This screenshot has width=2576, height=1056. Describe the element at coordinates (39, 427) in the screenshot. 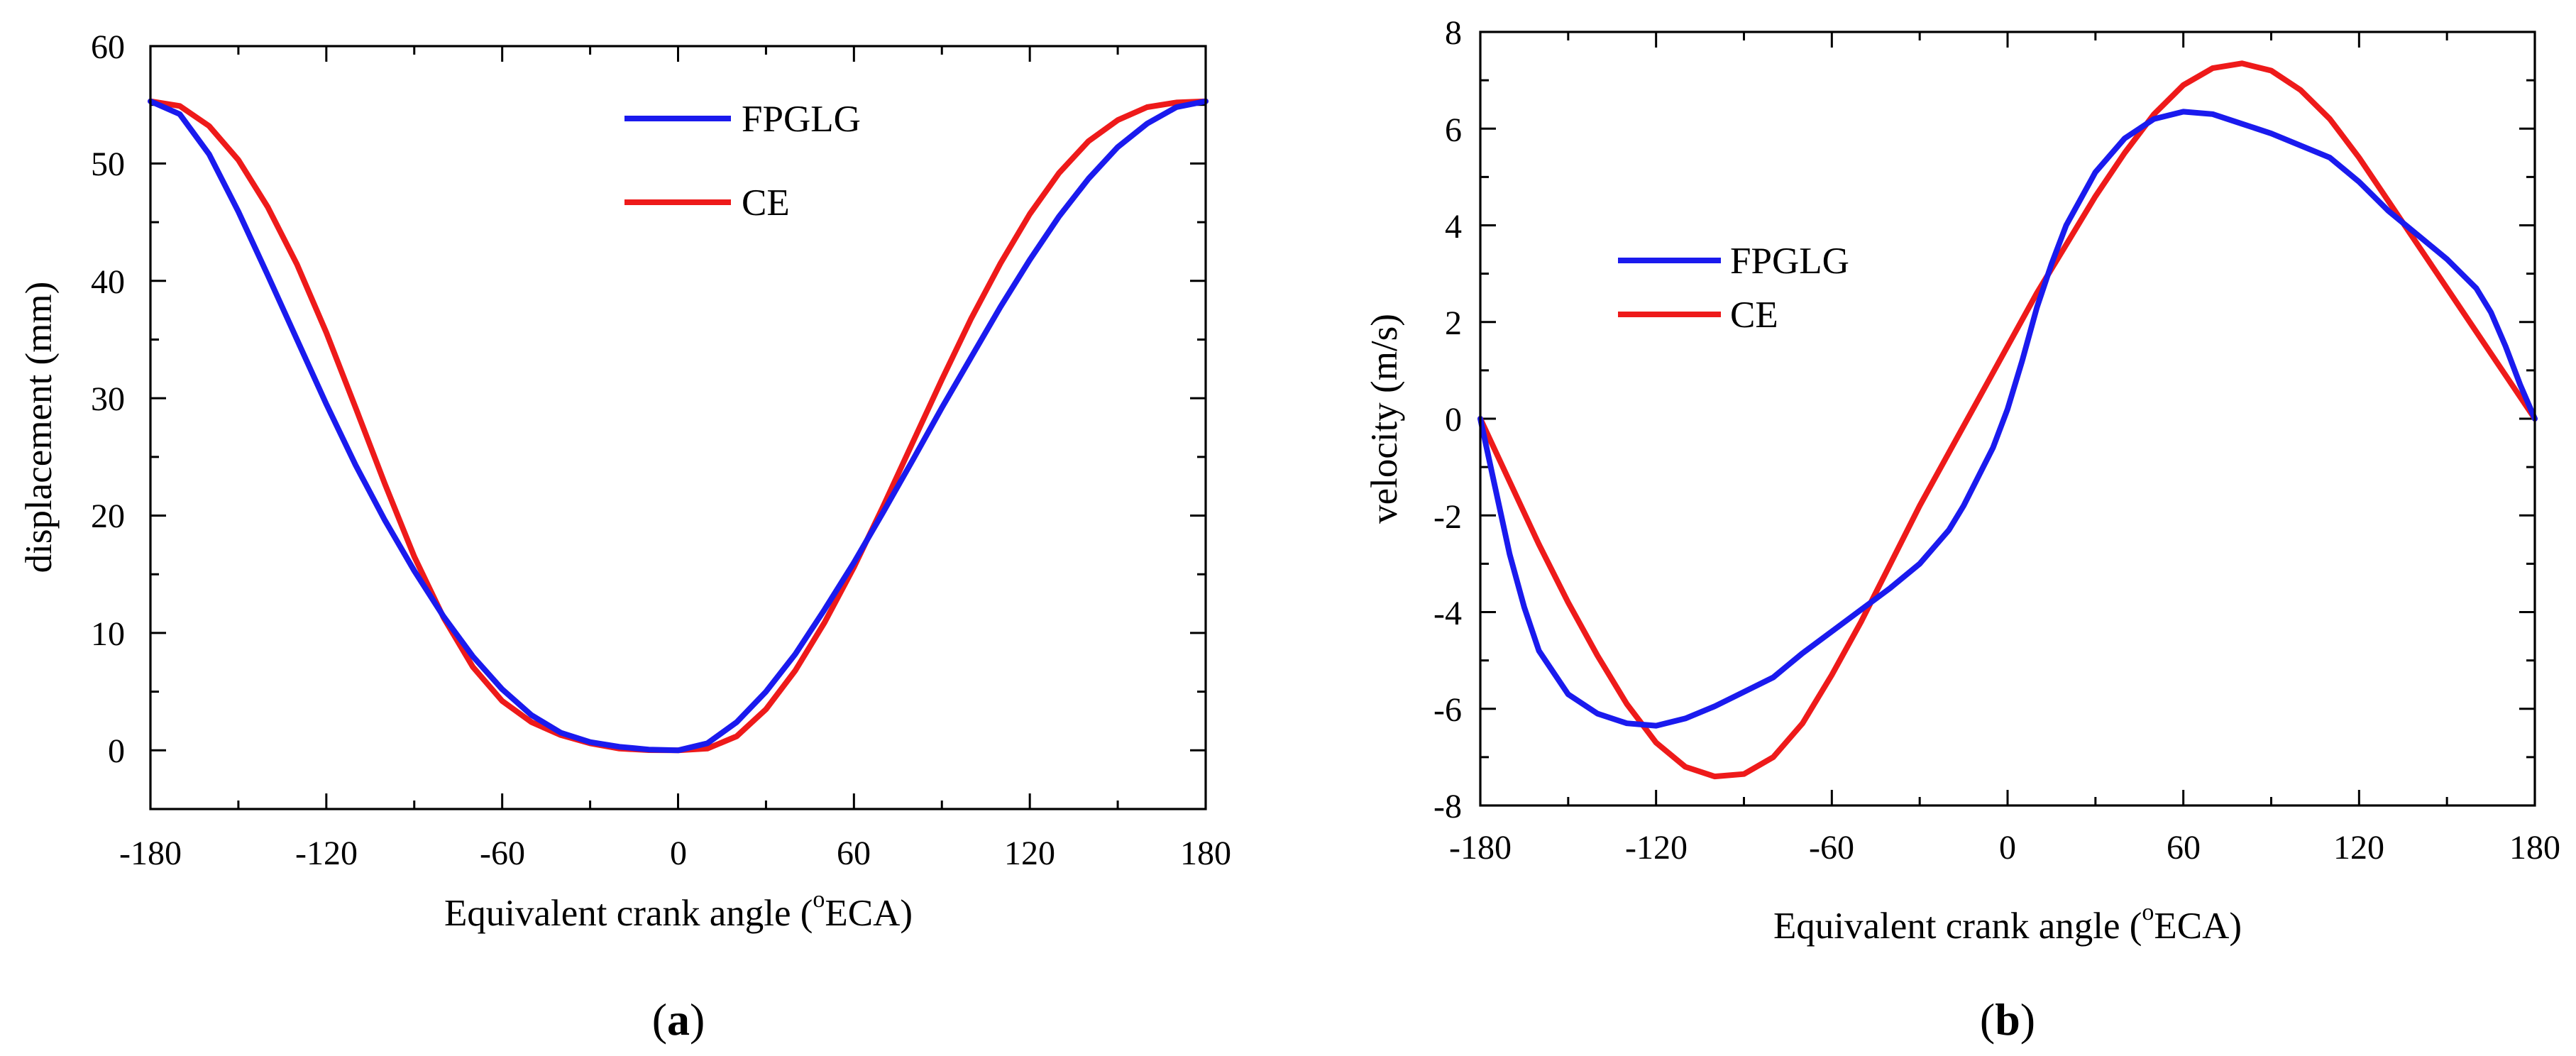

I see `y-axis-label: displacement (mm)` at that location.